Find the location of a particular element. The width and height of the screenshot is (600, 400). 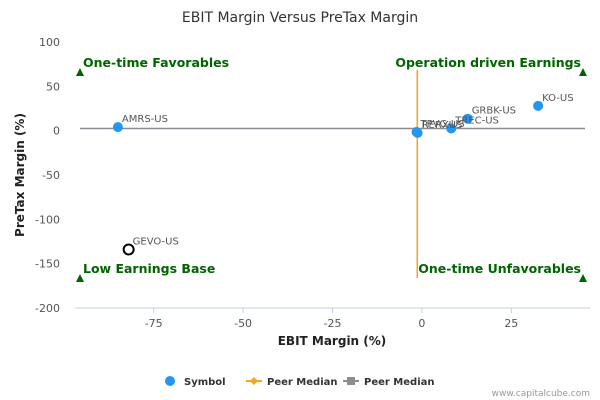

quadrant-label-bottom-right: One-time Unfavorables is located at coordinates (499, 268).